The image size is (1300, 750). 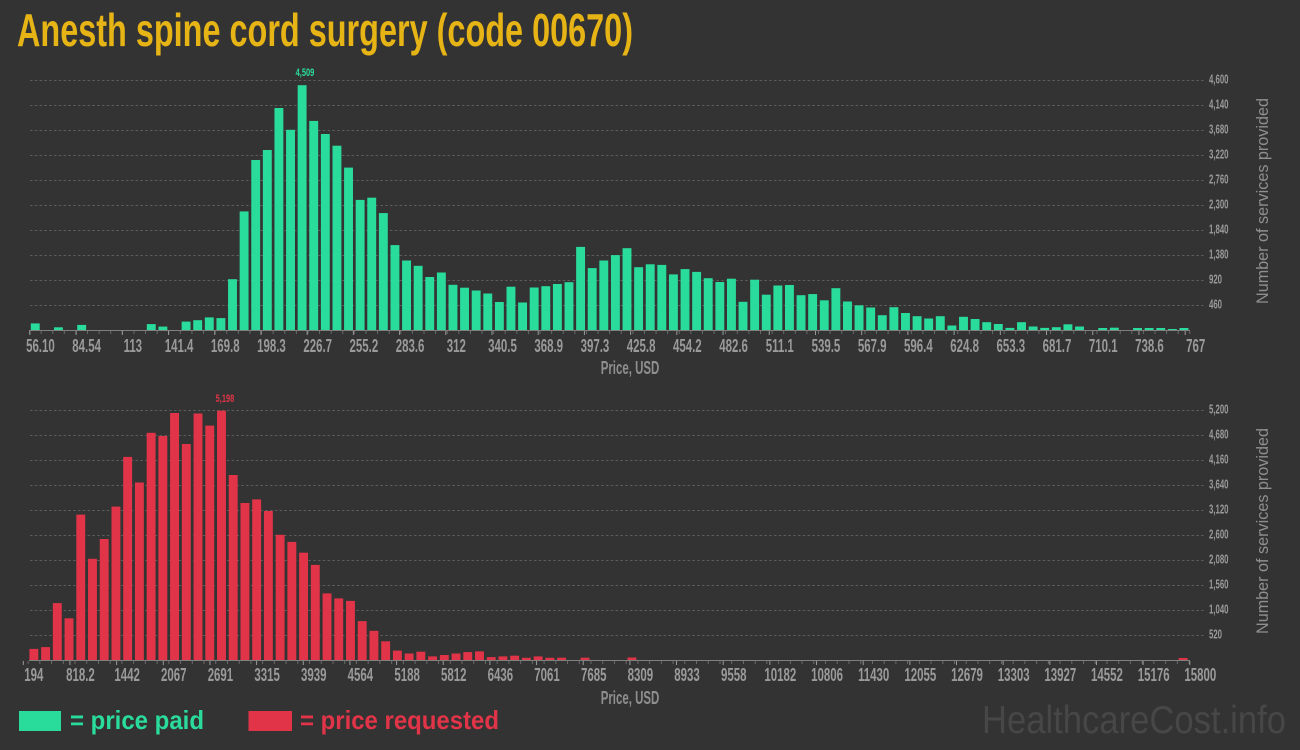 What do you see at coordinates (641, 346) in the screenshot?
I see `svg-text: 425.8` at bounding box center [641, 346].